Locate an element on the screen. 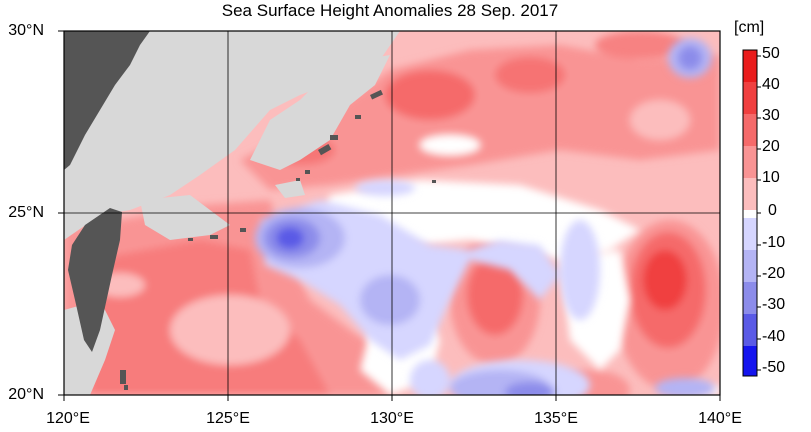 This screenshot has height=432, width=811. lat-label-25n: 25°N is located at coordinates (26, 212).